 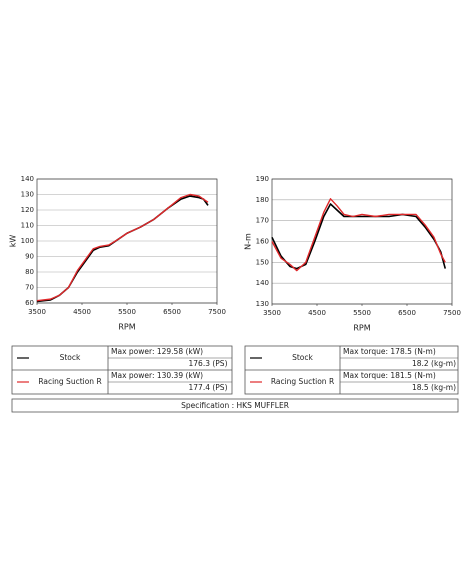 What do you see at coordinates (434, 363) in the screenshot?
I see `spec-value: 18.2 (kg-m)` at bounding box center [434, 363].